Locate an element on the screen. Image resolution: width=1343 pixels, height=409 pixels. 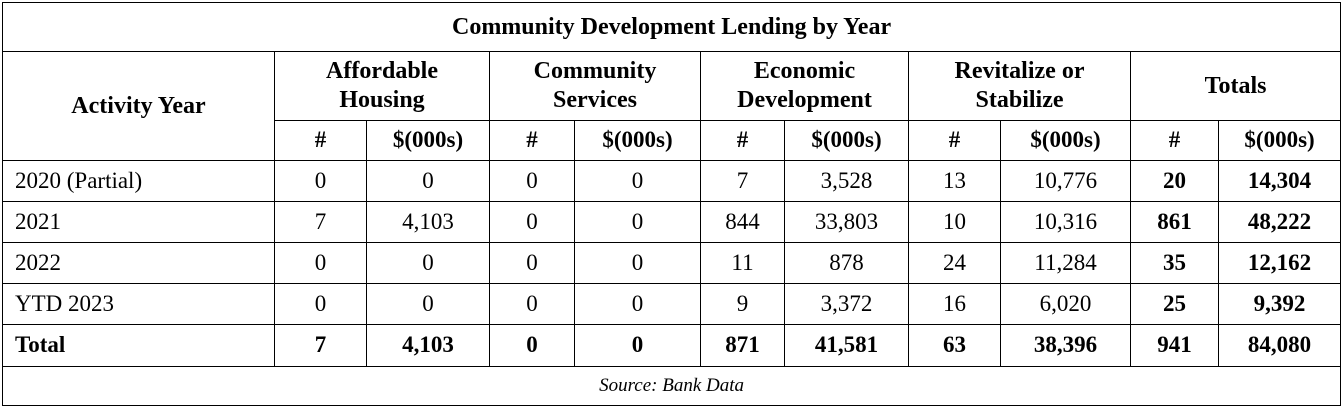
cell: 844 is located at coordinates (742, 221).